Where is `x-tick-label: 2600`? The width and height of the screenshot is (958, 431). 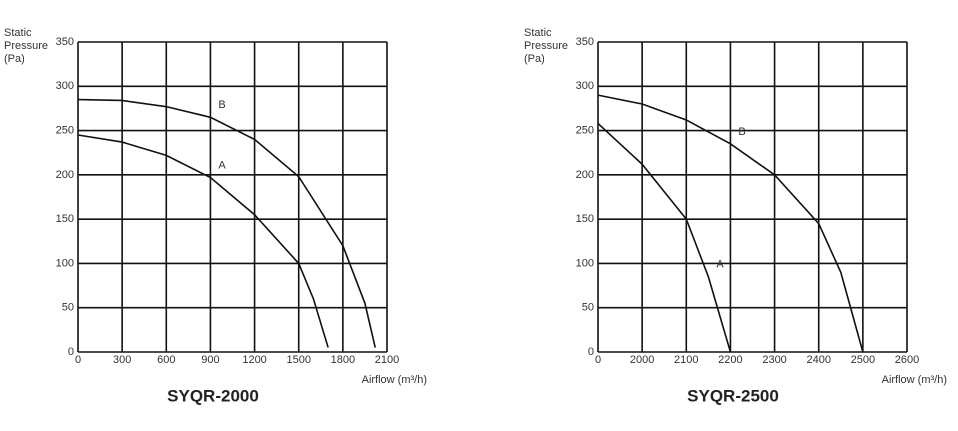 x-tick-label: 2600 is located at coordinates (907, 360).